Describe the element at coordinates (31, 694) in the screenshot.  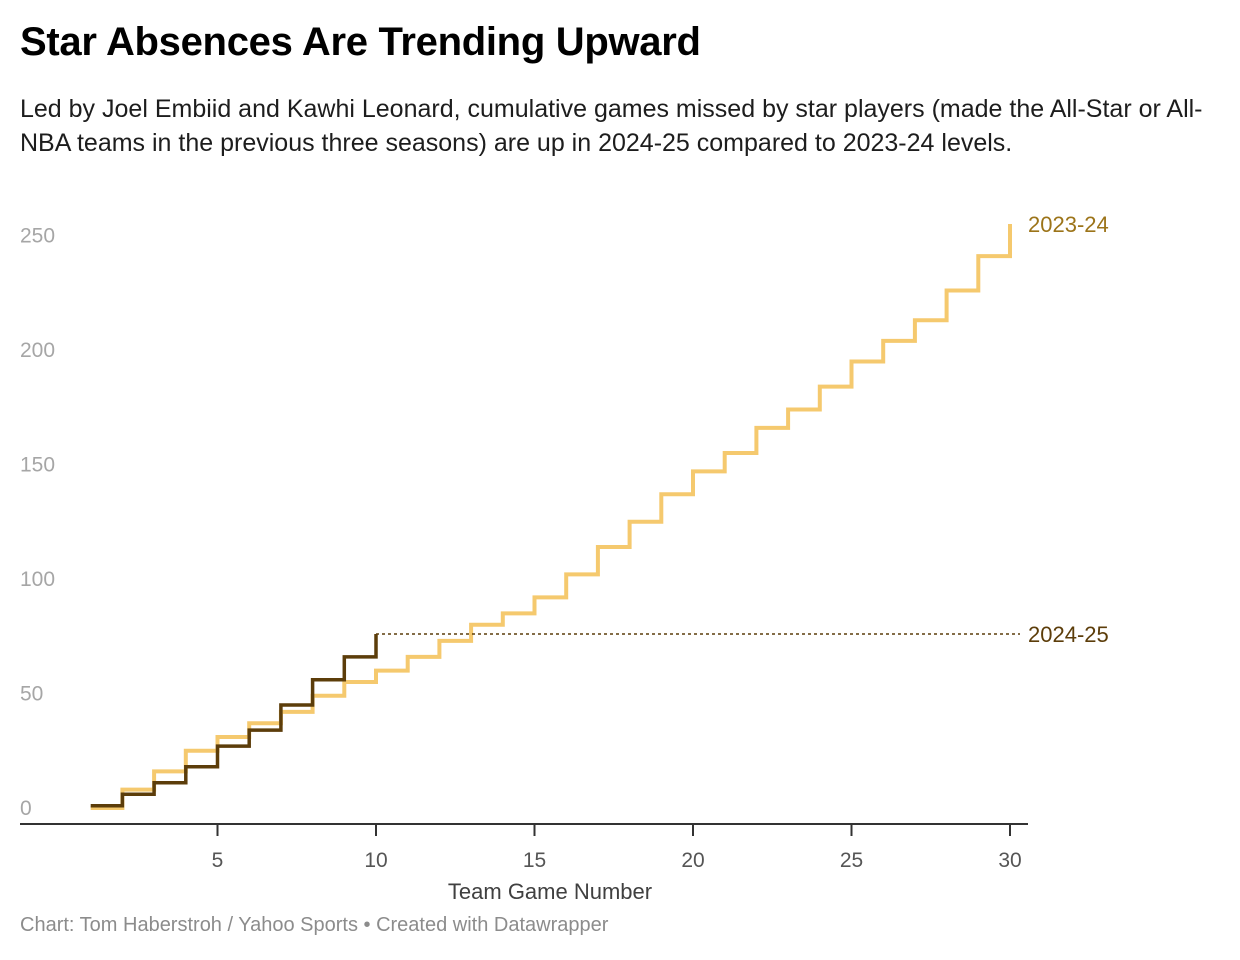
I see `y-tick-label: 50` at that location.